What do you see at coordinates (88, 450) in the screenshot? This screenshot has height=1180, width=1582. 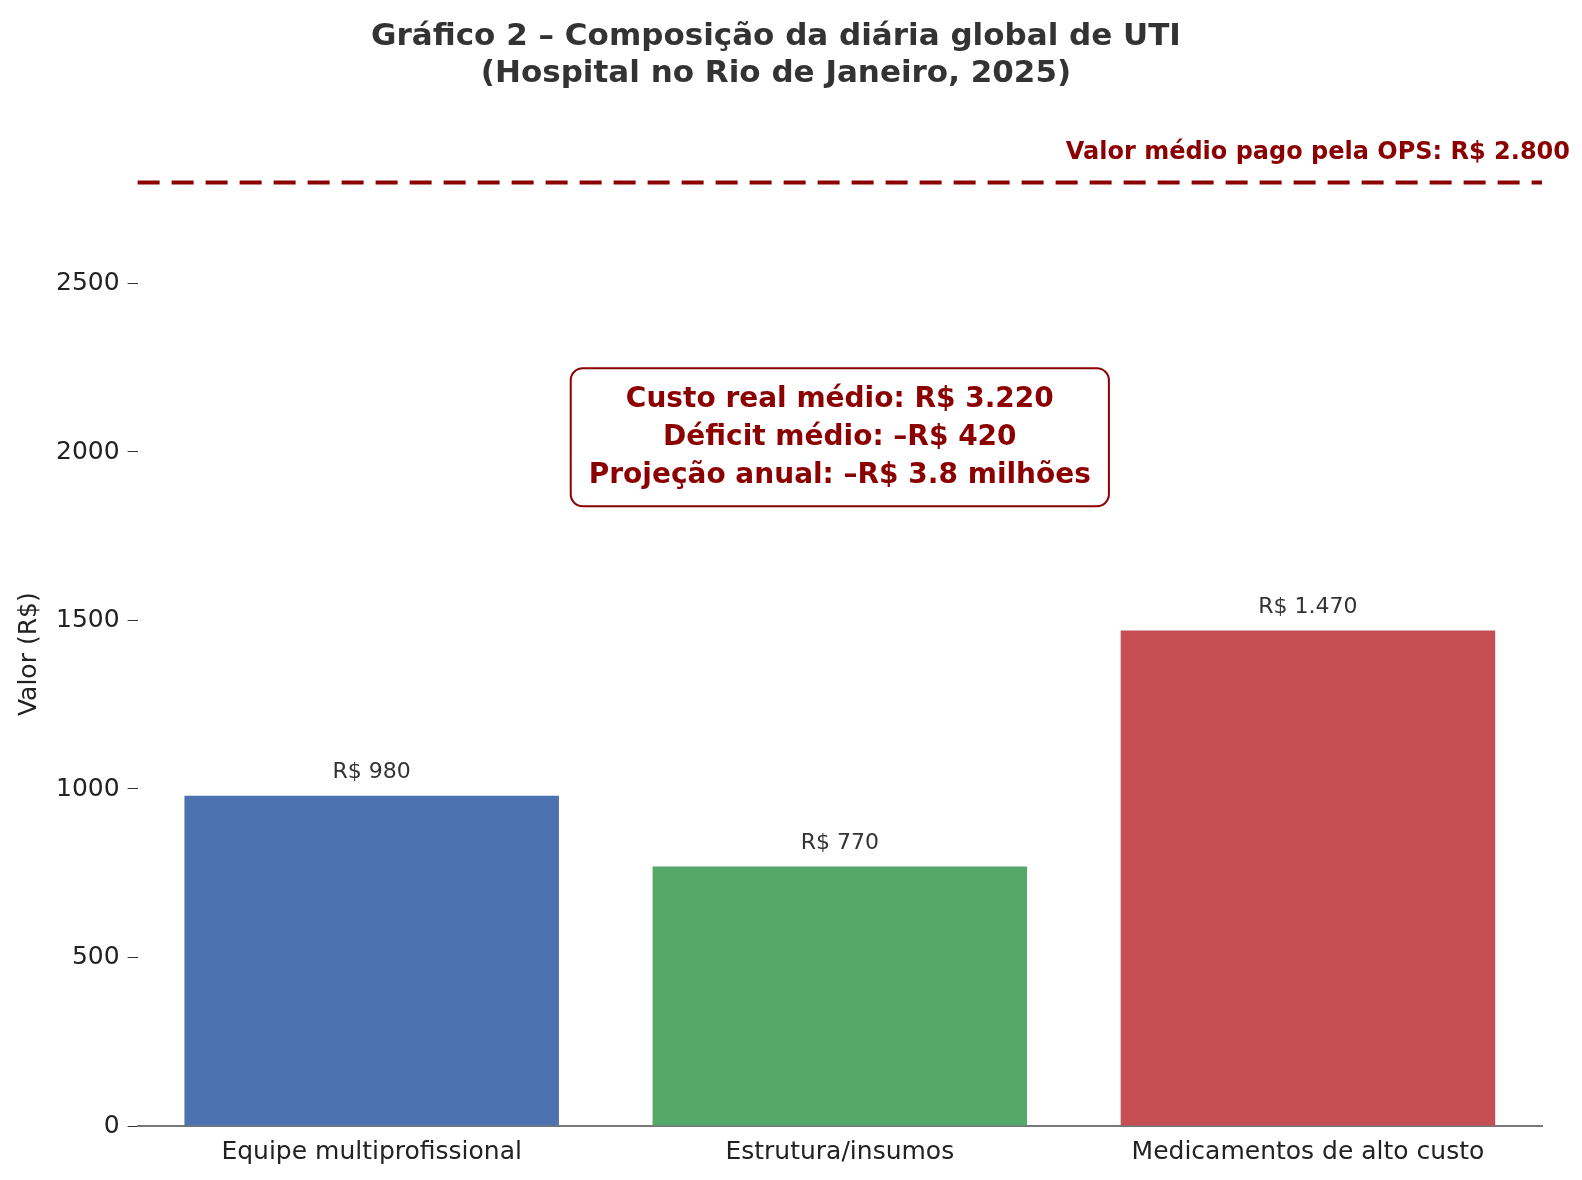 I see `y-tick-label: 2000` at bounding box center [88, 450].